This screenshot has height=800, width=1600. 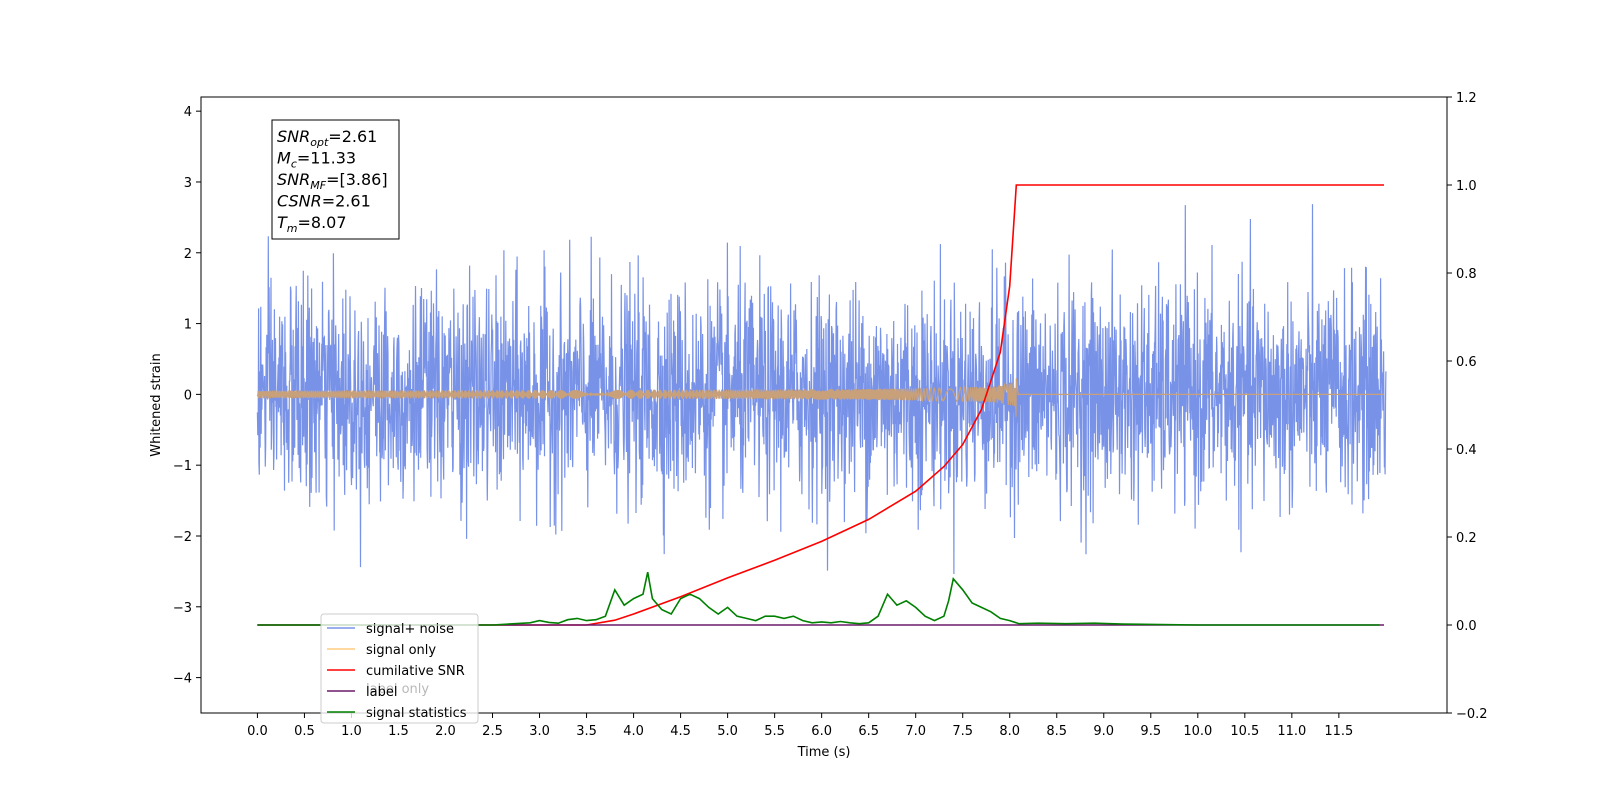 What do you see at coordinates (1466, 626) in the screenshot?
I see `y2-tick-label: 0.0` at bounding box center [1466, 626].